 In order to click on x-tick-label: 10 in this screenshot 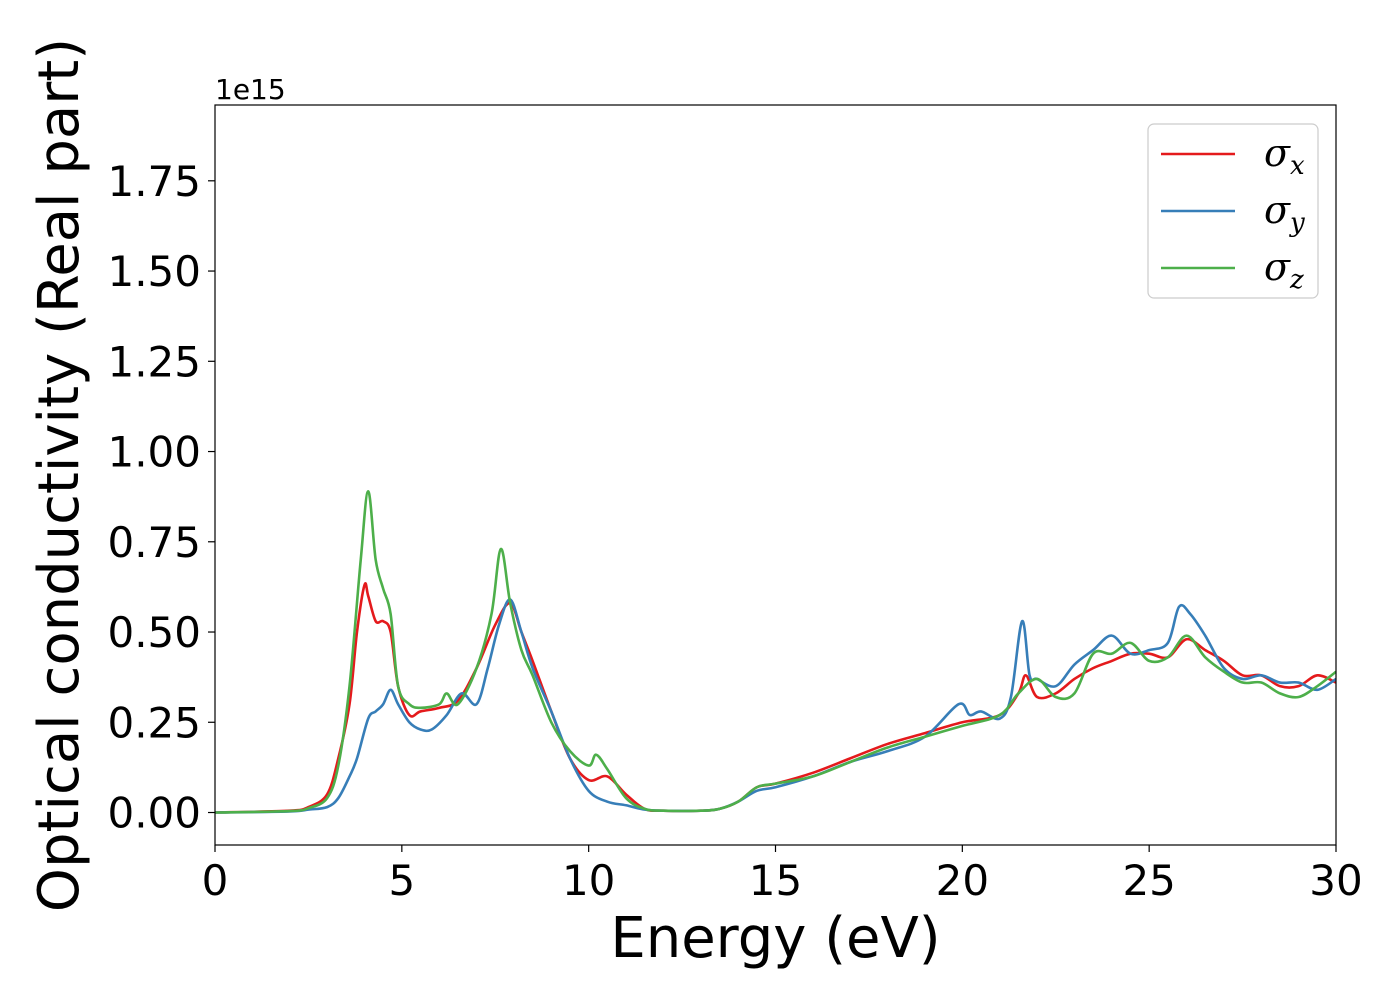, I will do `click(588, 880)`.